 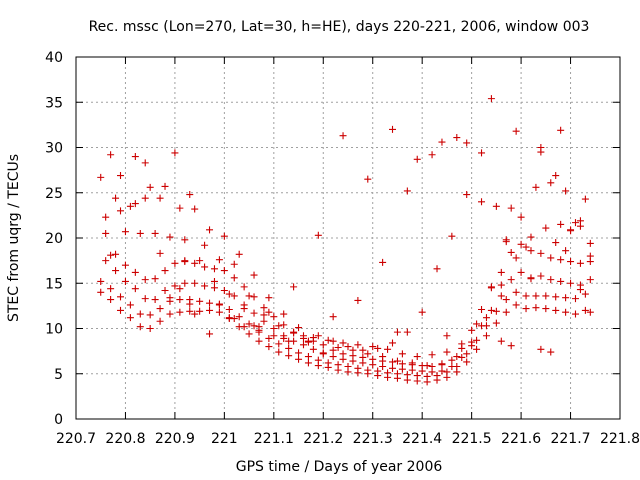 What do you see at coordinates (54, 58) in the screenshot?
I see `y-tick-label: 40` at bounding box center [54, 58].